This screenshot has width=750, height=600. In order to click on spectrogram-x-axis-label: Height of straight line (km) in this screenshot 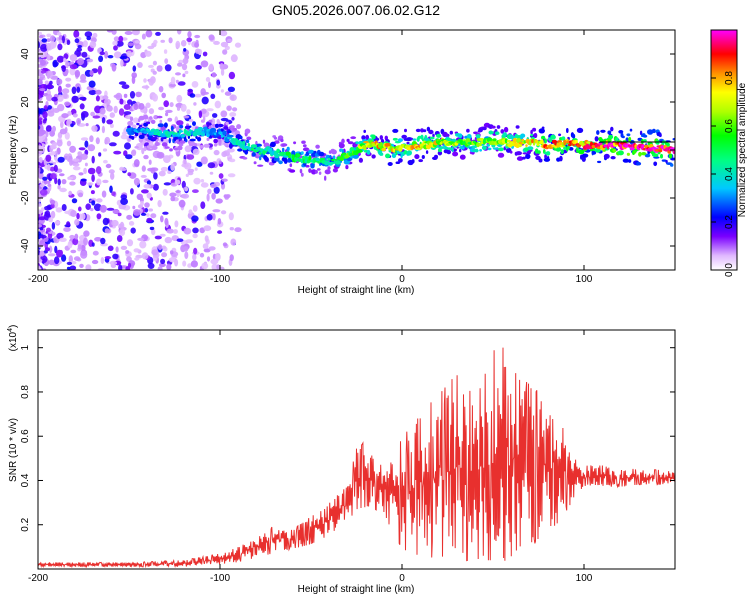, I will do `click(356, 290)`.